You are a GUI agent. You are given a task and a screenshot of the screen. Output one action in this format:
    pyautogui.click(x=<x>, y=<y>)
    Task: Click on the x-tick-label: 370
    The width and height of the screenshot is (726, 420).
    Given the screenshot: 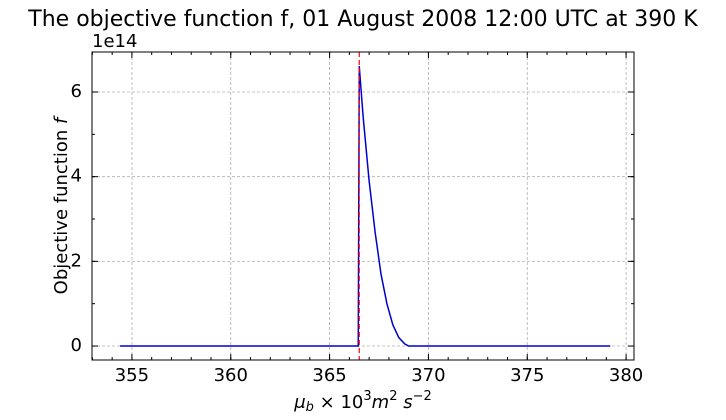 What is the action you would take?
    pyautogui.click(x=428, y=375)
    